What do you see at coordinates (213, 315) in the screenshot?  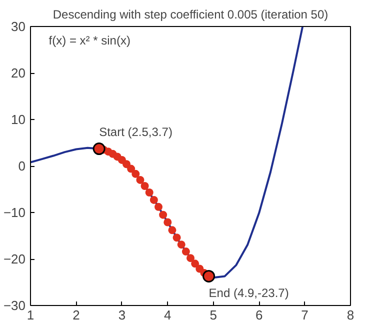 I see `x-tick-label: 5` at bounding box center [213, 315].